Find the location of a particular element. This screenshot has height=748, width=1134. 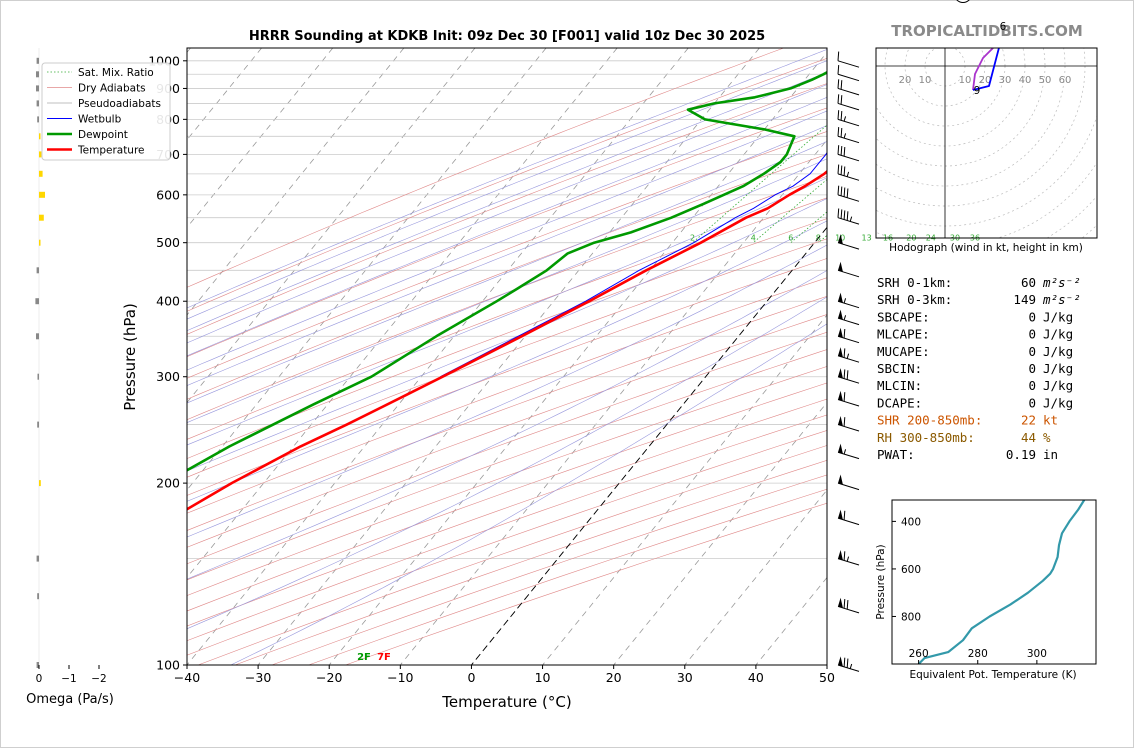

stat-label: RH 300-850mb: is located at coordinates (926, 437).